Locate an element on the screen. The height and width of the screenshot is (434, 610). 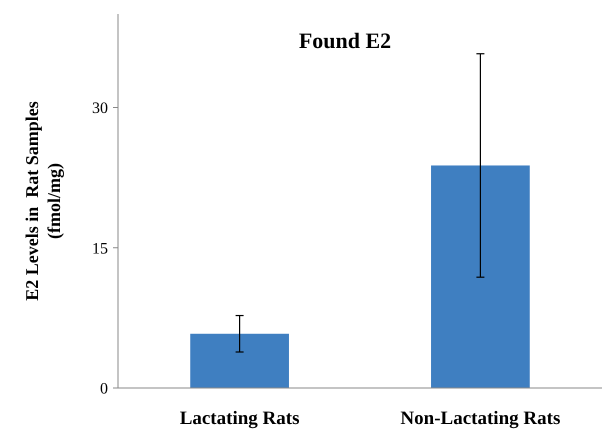
y-tick-label: 15 is located at coordinates (100, 249).